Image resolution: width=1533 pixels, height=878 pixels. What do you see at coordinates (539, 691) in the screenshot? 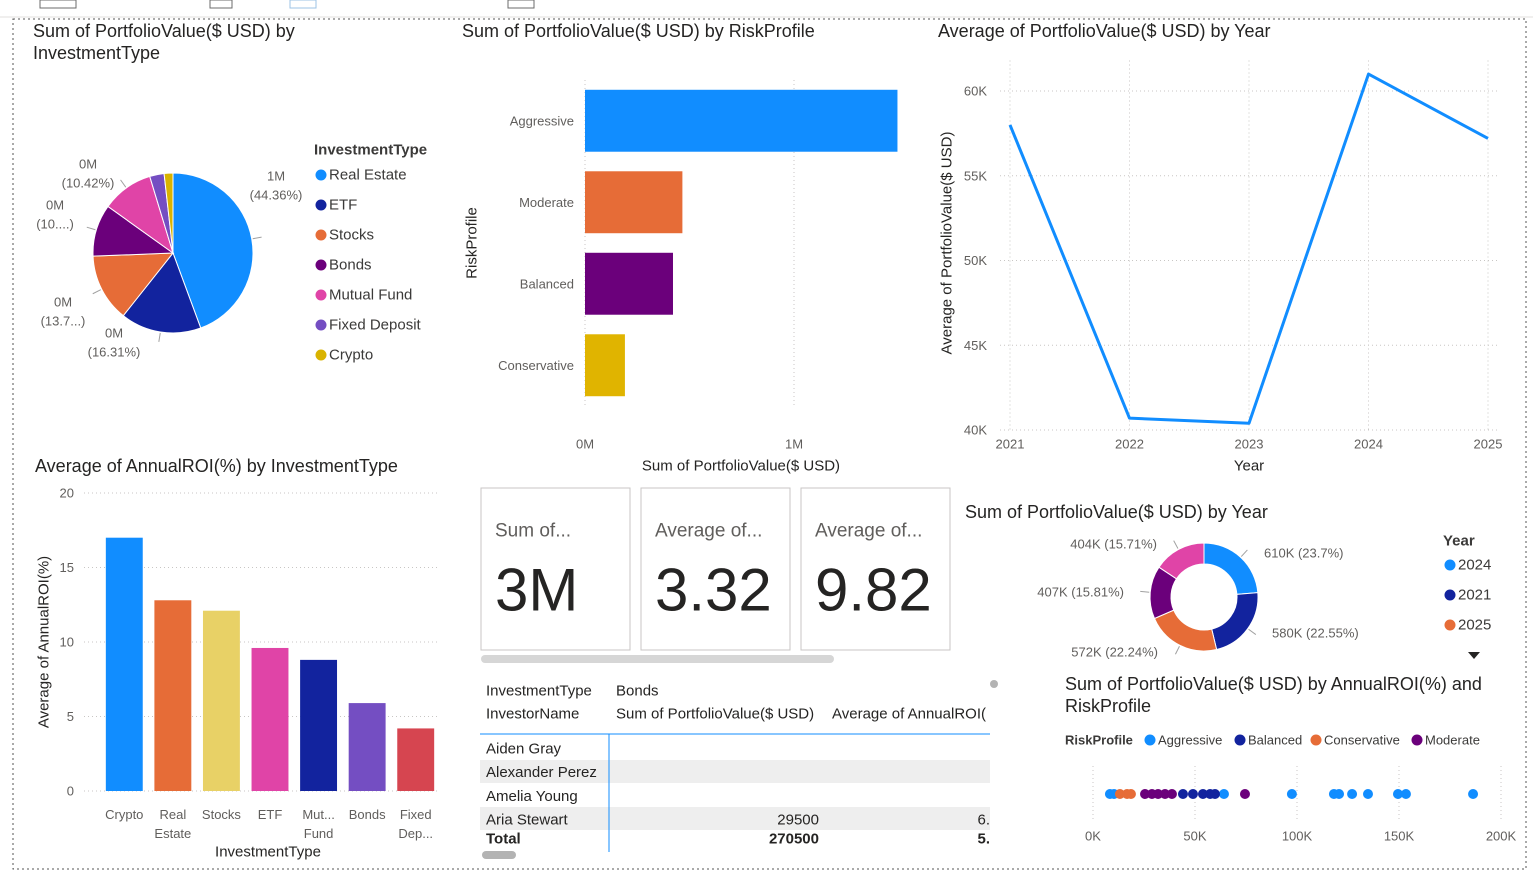
I see `column-header: InvestmentType` at bounding box center [539, 691].